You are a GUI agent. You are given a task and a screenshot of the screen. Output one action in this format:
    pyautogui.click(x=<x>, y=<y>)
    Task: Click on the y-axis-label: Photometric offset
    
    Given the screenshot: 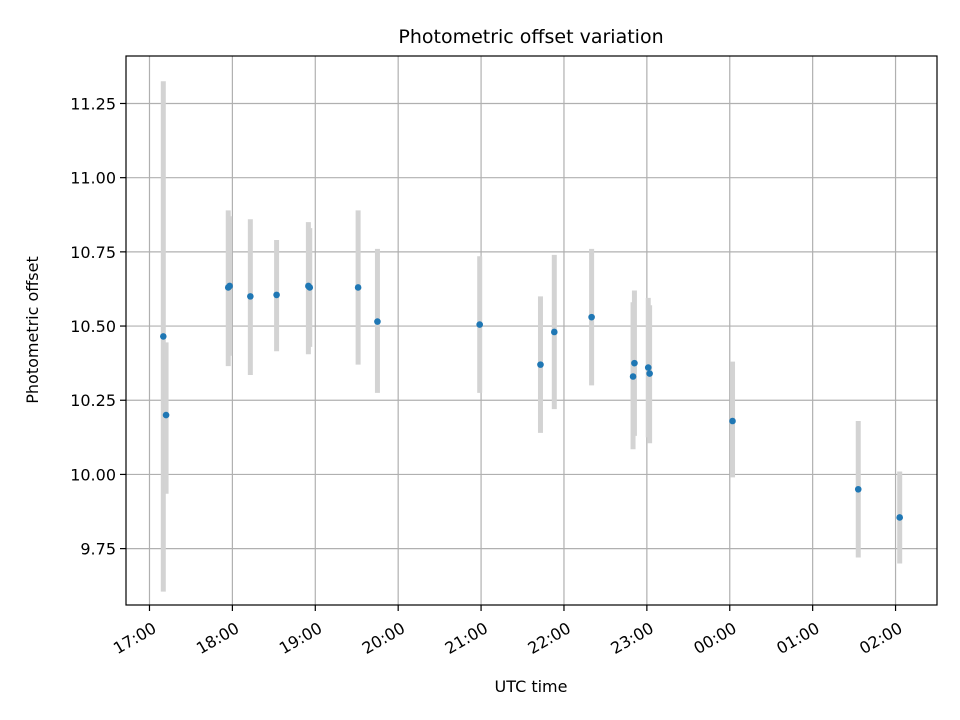 What is the action you would take?
    pyautogui.click(x=32, y=330)
    